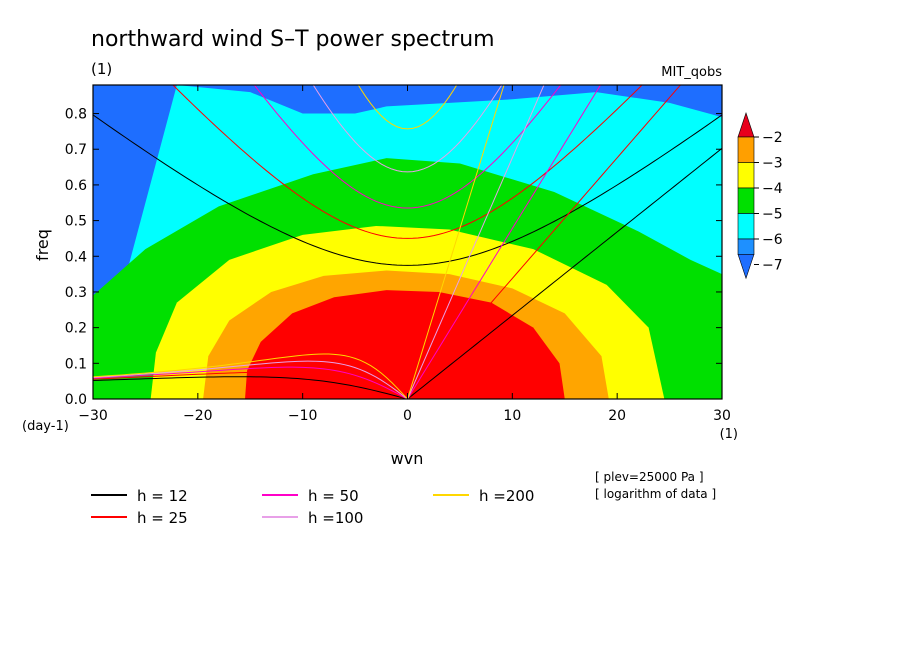  What do you see at coordinates (42, 245) in the screenshot?
I see `y-axis-label: freq` at bounding box center [42, 245].